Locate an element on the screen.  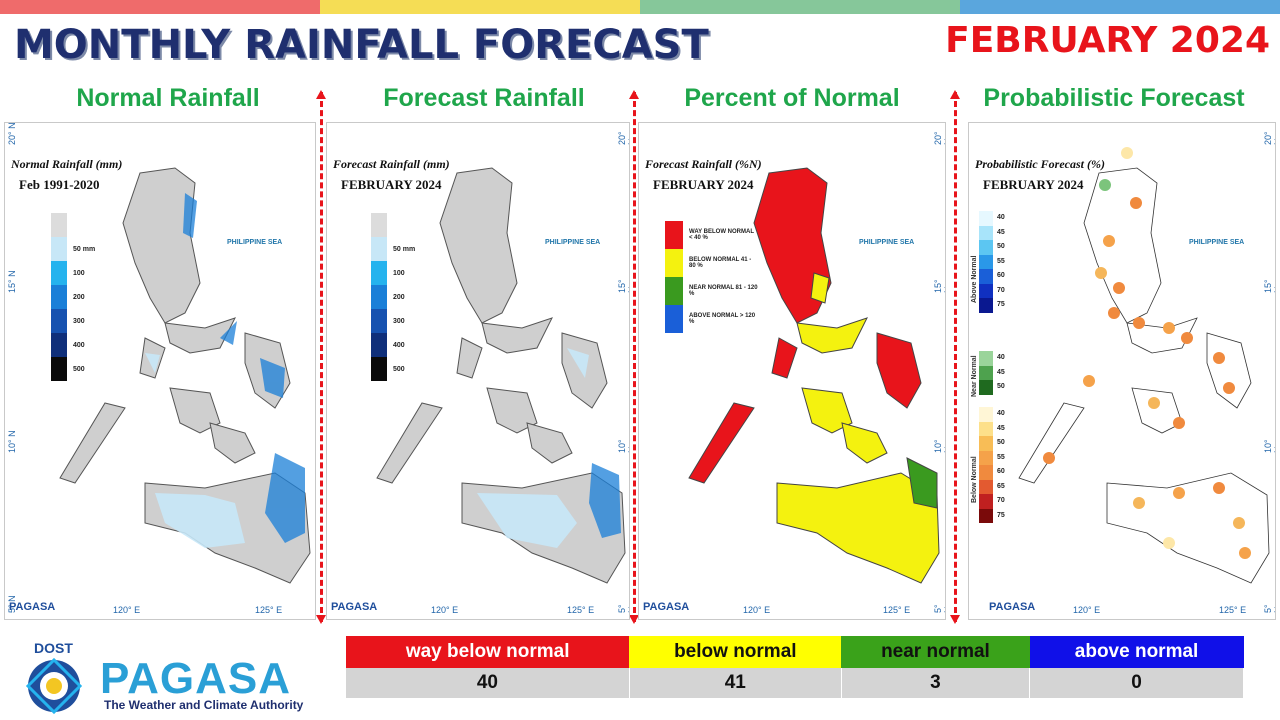
heading-forecast-rainfall: Forecast Rainfall is located at coordinates (484, 98).